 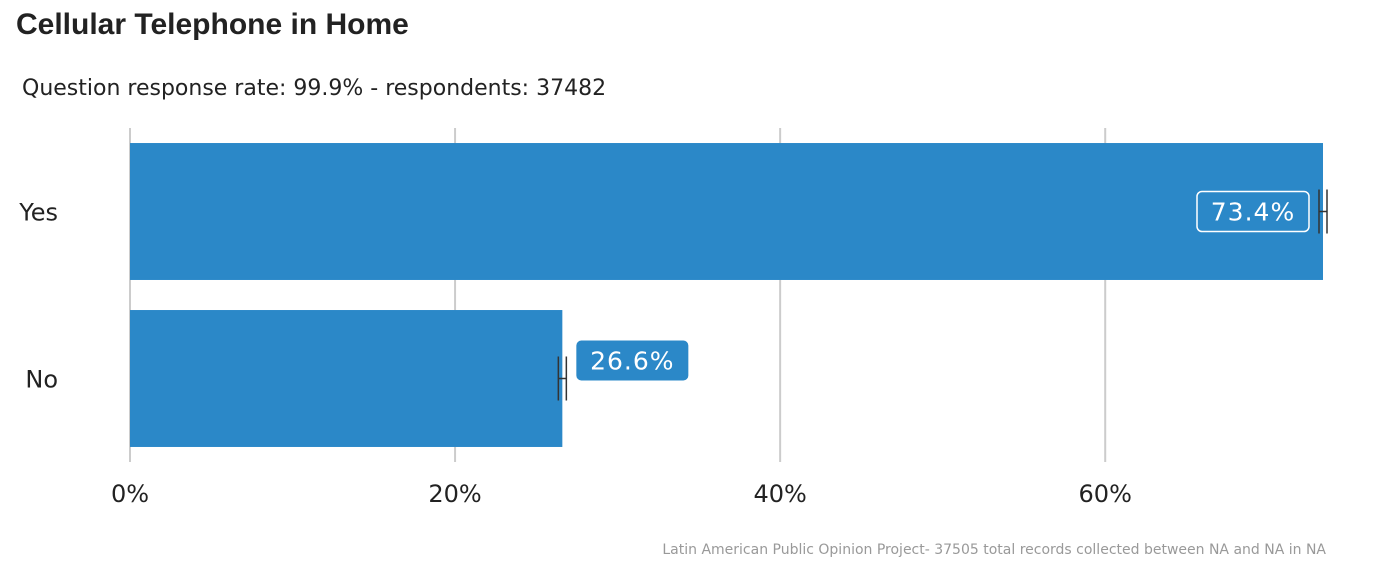 I want to click on data-label-yes: 73.4%, so click(x=1253, y=212).